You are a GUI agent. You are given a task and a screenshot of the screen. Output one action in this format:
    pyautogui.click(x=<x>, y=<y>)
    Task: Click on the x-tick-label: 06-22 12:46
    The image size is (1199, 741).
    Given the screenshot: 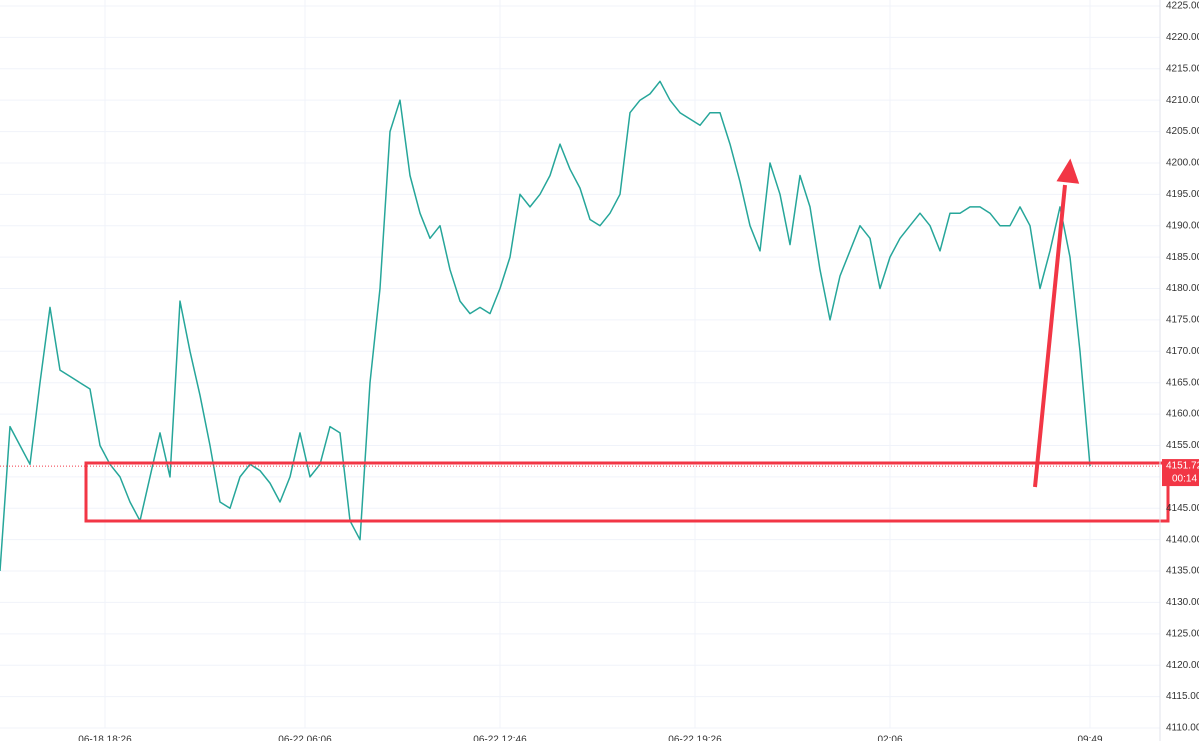 What is the action you would take?
    pyautogui.click(x=500, y=738)
    